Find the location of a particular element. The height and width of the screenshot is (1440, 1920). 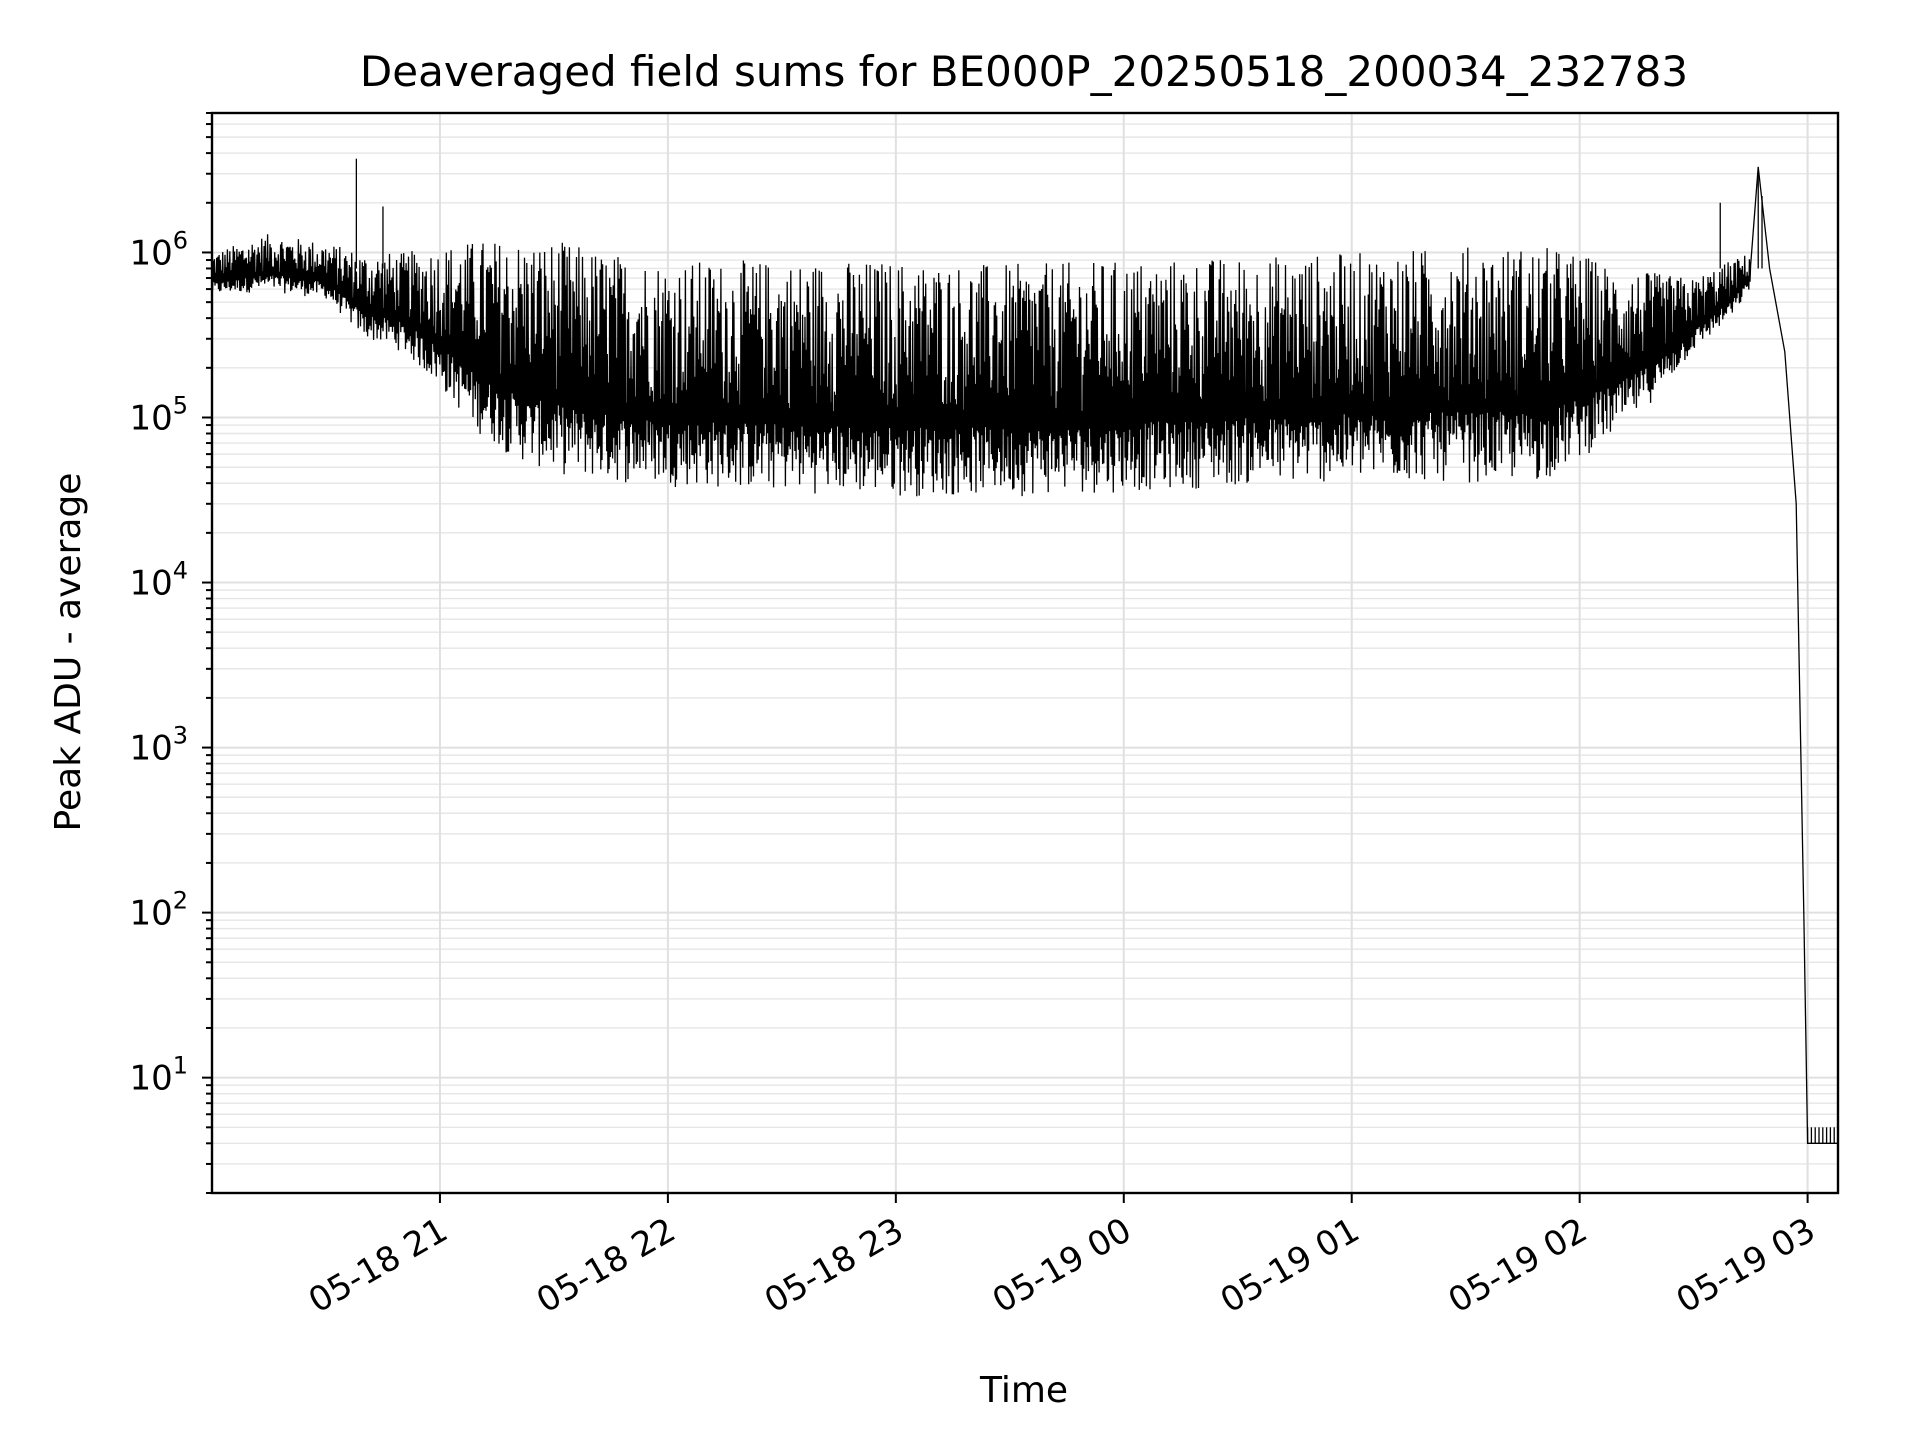

y-tick-label: 10² is located at coordinates (158, 910).